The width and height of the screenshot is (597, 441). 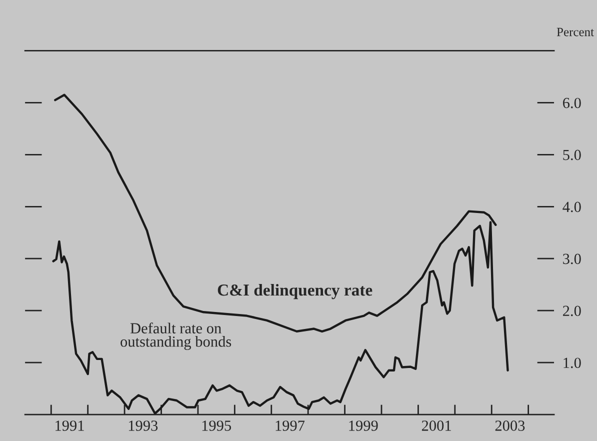 I want to click on x-tick-label: 1993, so click(x=143, y=425).